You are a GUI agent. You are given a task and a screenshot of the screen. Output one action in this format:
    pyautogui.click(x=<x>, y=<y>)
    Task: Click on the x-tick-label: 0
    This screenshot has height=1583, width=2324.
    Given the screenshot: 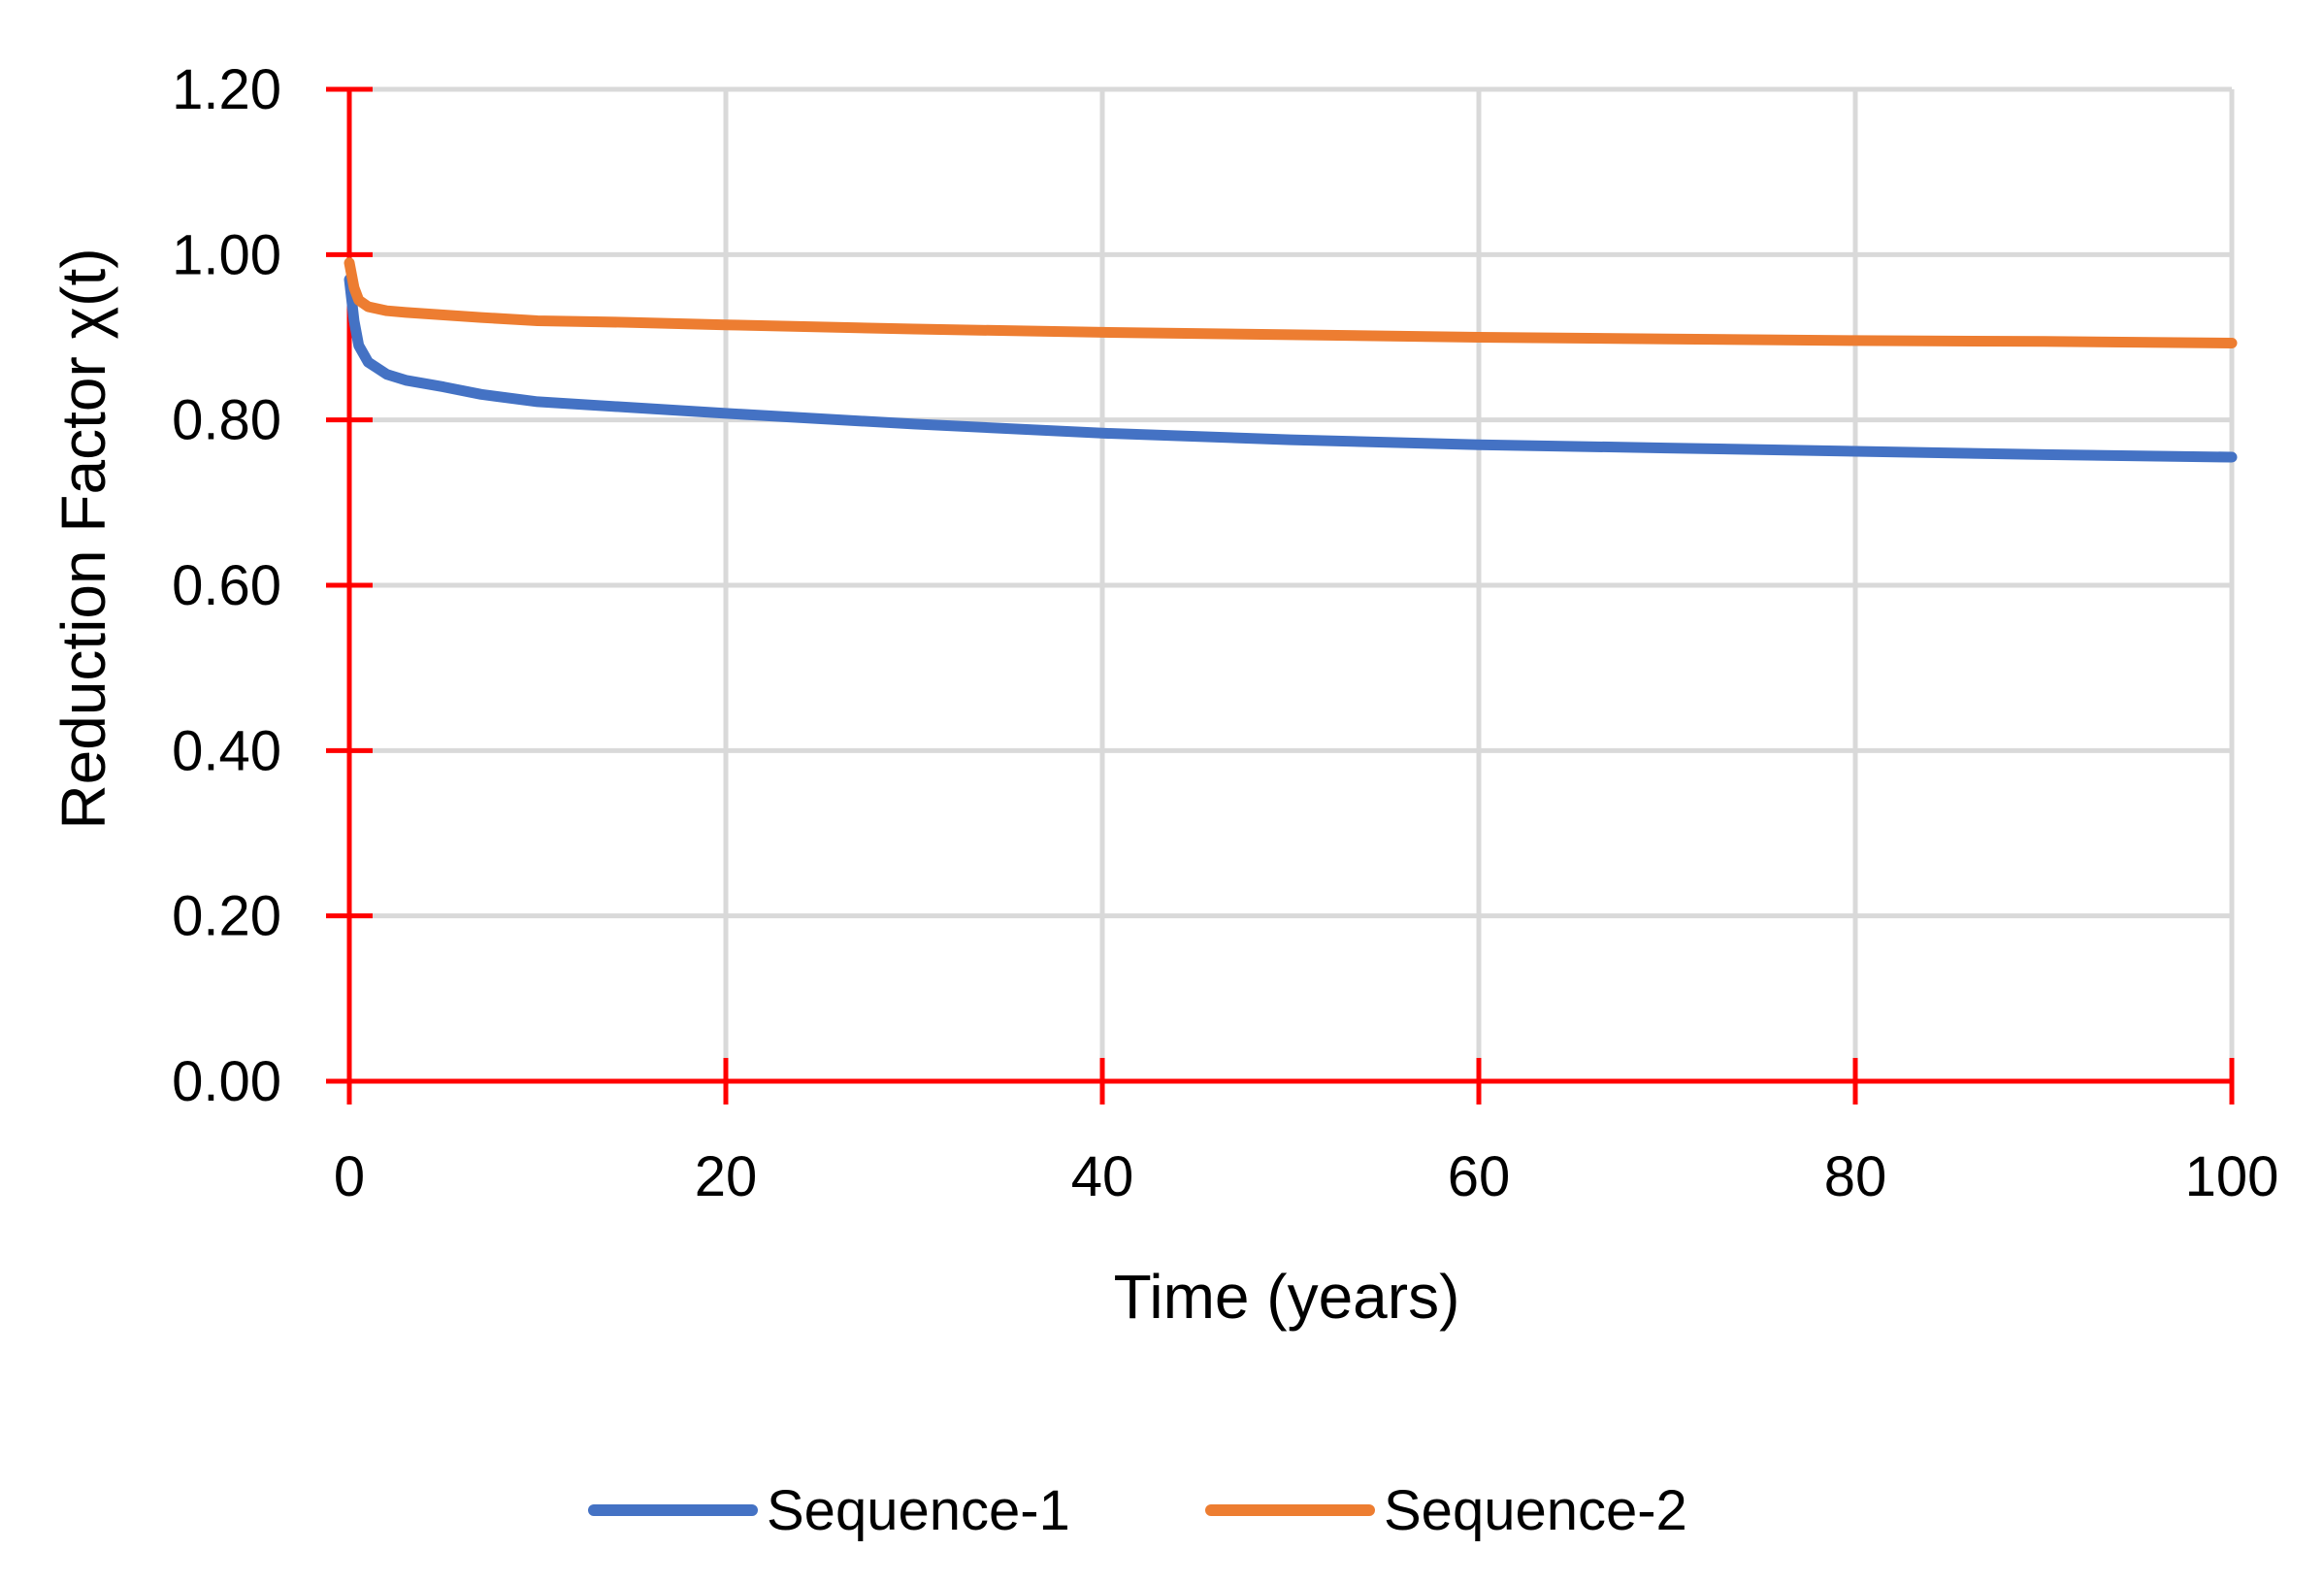 What is the action you would take?
    pyautogui.click(x=350, y=1177)
    